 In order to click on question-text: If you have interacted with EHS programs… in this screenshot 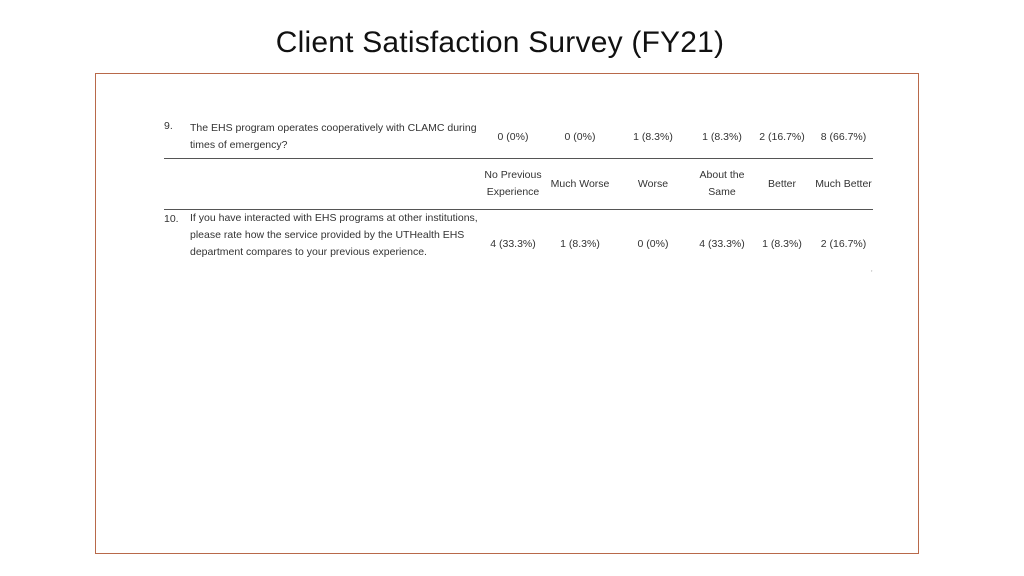, I will do `click(334, 235)`.